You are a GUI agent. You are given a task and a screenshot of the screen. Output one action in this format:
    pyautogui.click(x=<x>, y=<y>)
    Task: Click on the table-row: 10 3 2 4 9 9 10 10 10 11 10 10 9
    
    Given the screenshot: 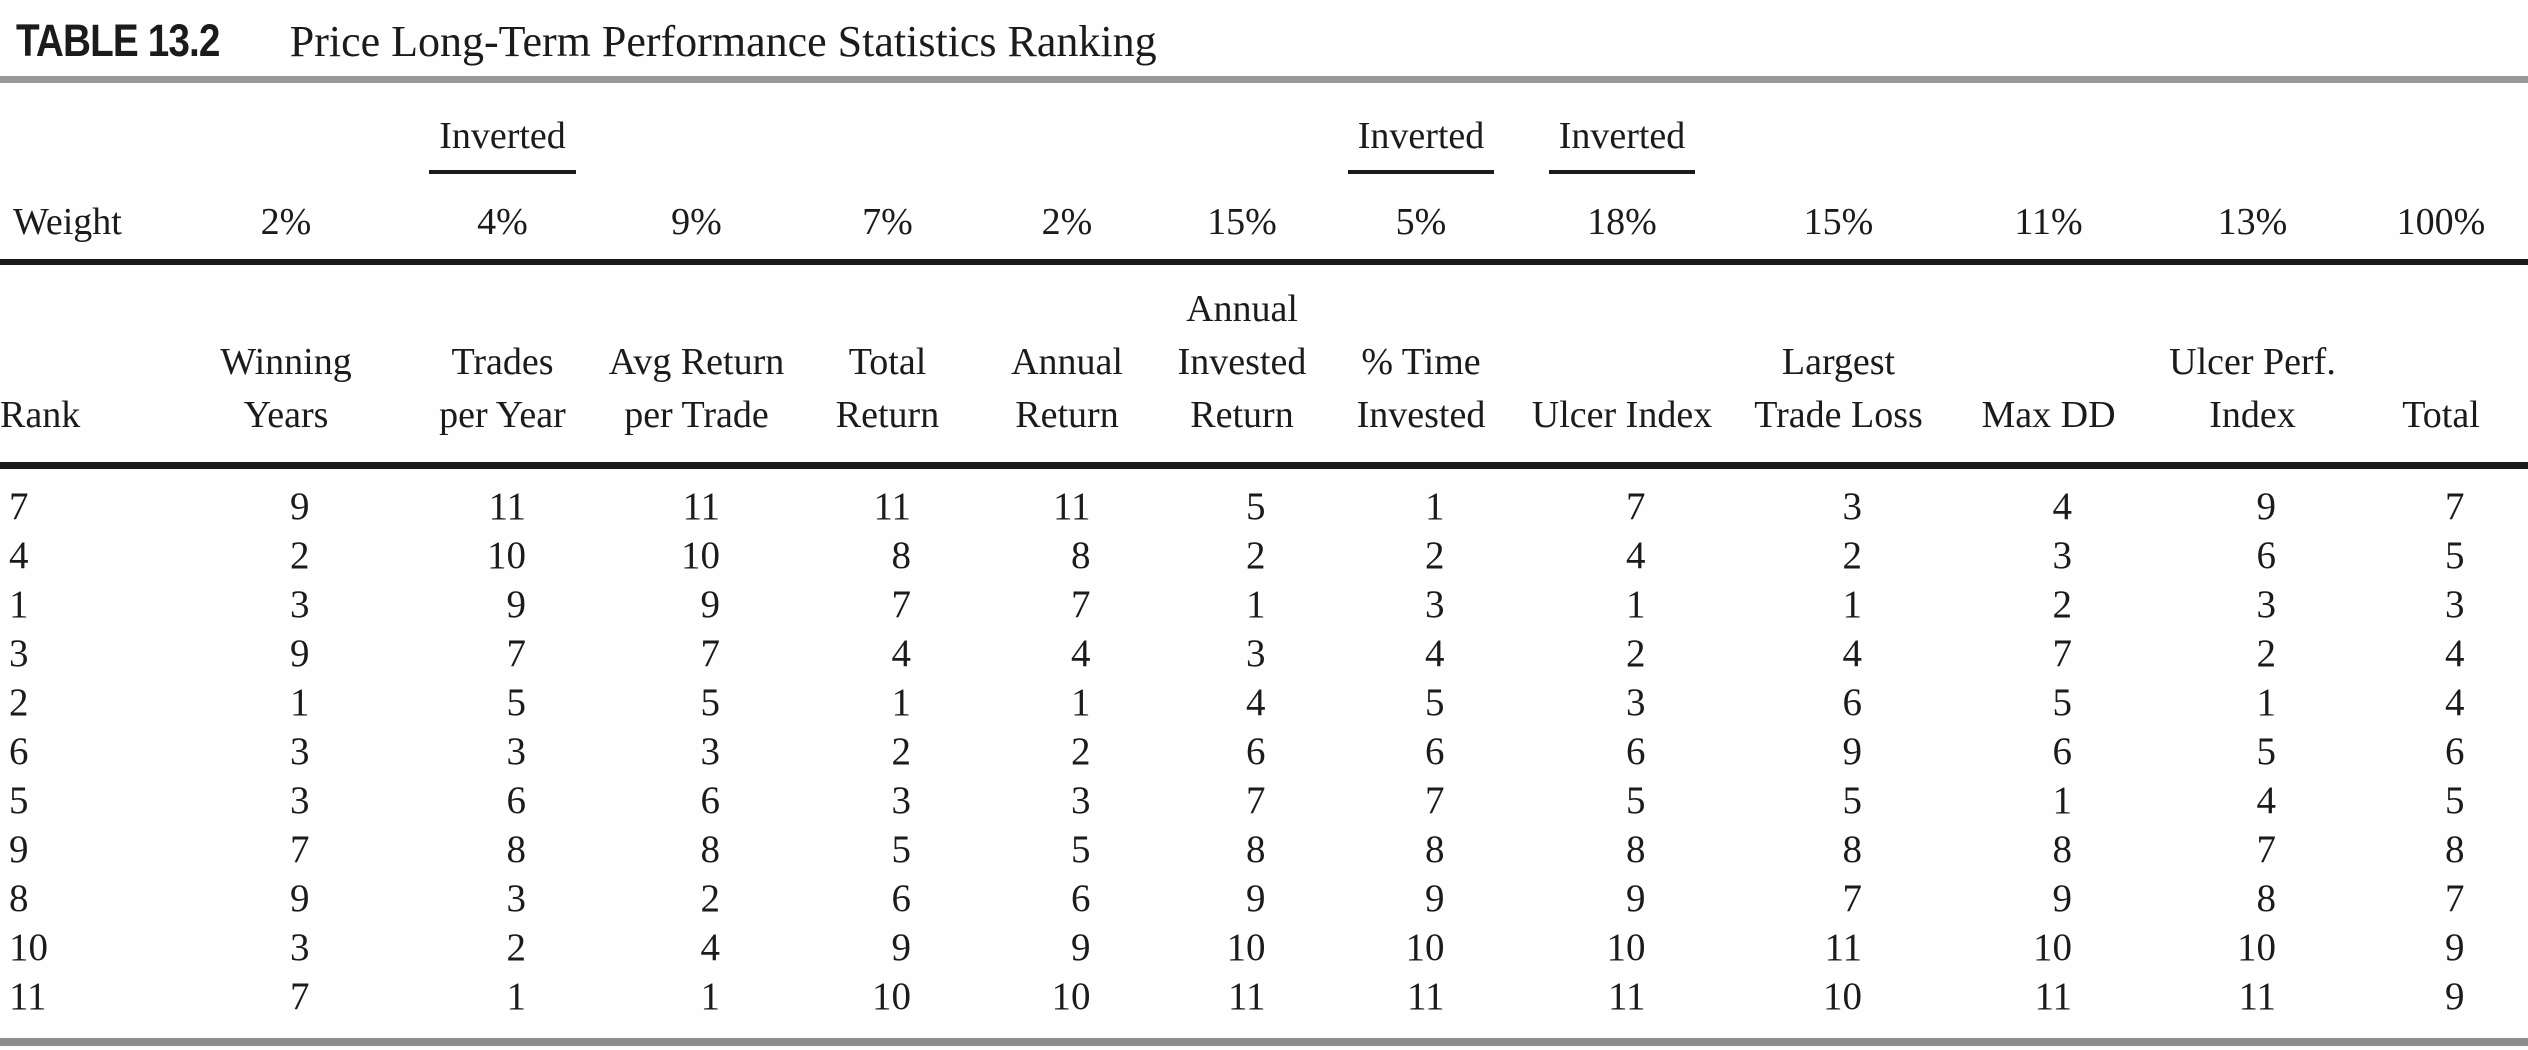 What is the action you would take?
    pyautogui.click(x=1264, y=947)
    